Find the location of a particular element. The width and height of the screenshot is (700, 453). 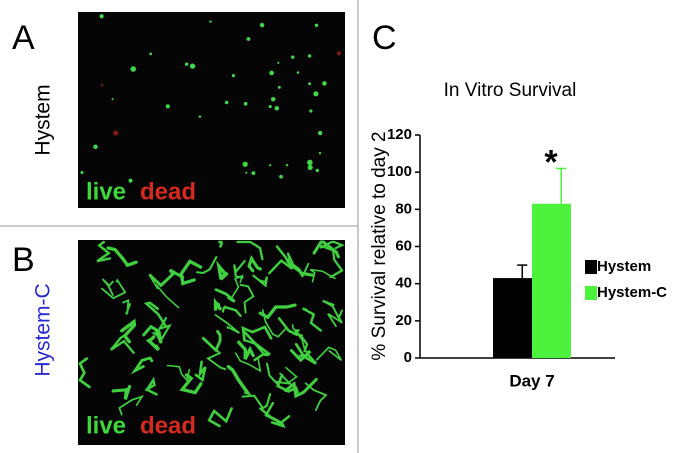

y-tick-label: 40 is located at coordinates (403, 283).